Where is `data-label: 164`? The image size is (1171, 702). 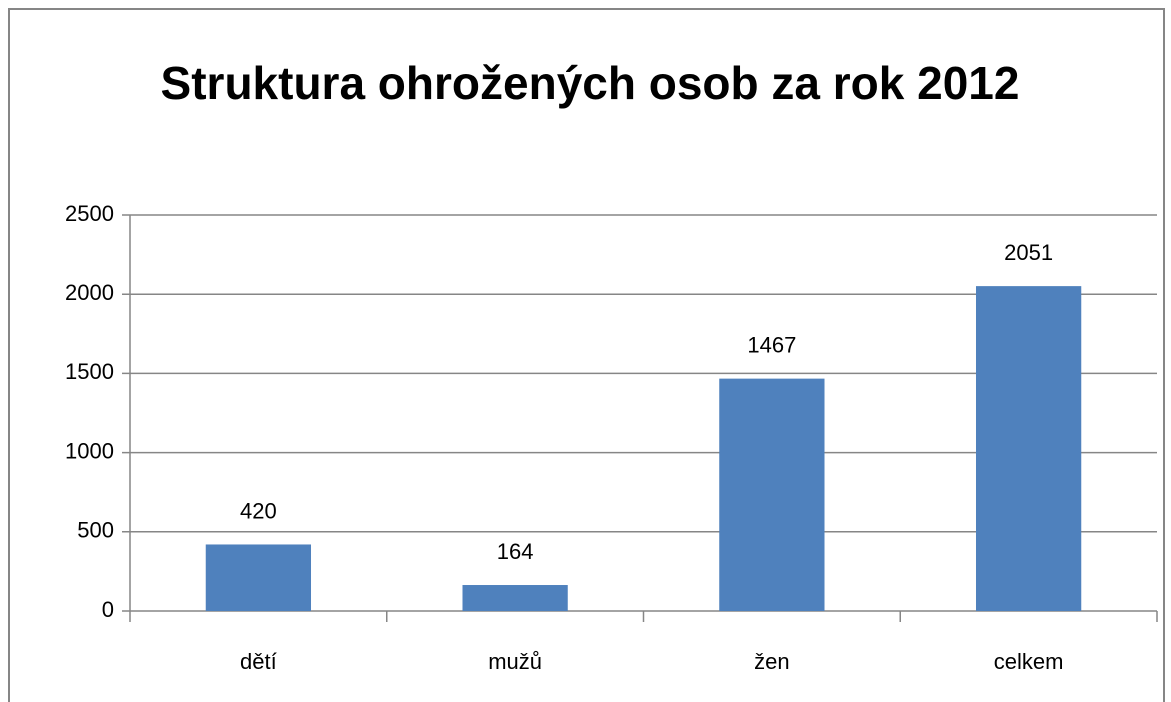 data-label: 164 is located at coordinates (515, 551).